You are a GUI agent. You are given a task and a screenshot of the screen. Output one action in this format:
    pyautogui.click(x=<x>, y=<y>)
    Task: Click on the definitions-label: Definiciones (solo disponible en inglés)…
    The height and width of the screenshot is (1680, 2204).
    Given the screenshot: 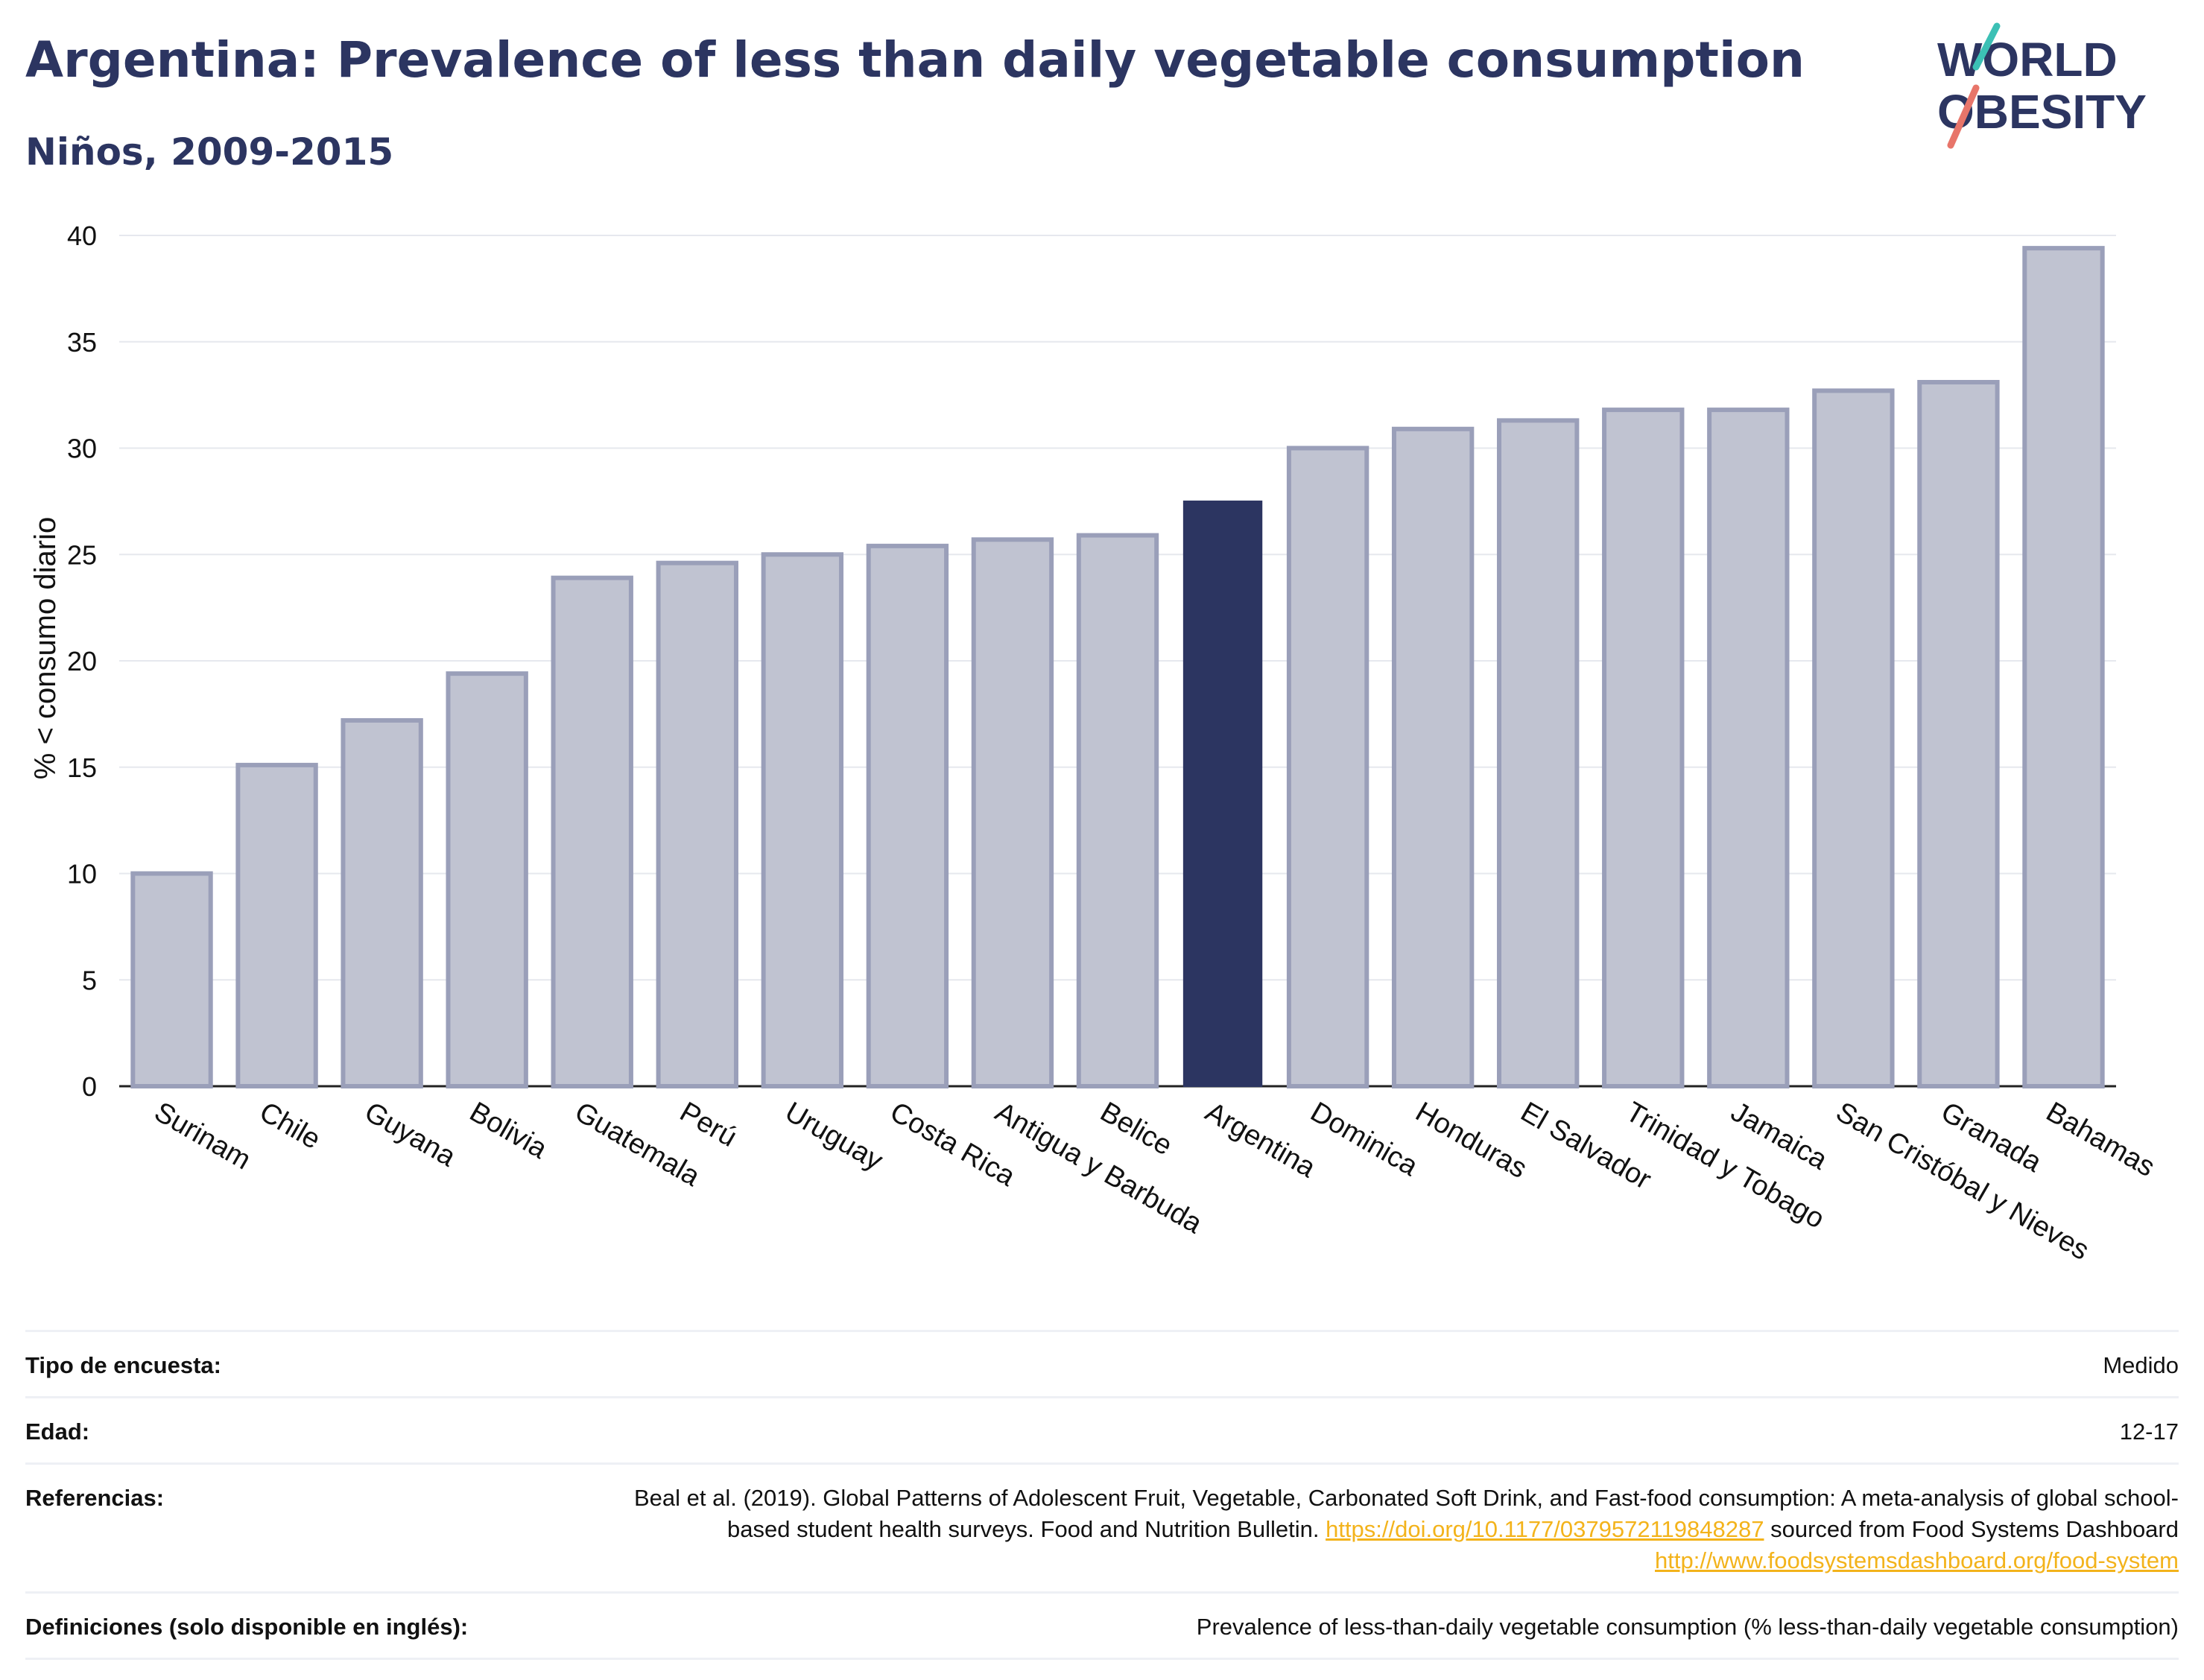 What is the action you would take?
    pyautogui.click(x=247, y=1627)
    